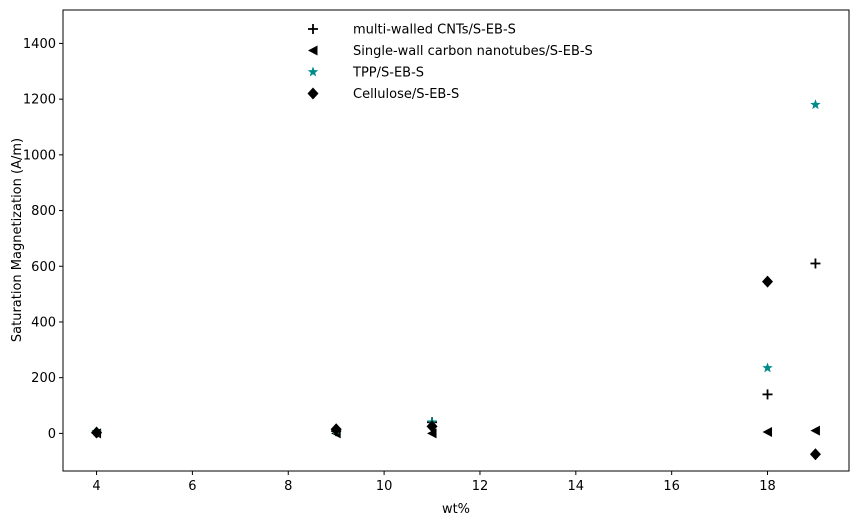 This screenshot has height=525, width=859. Describe the element at coordinates (456, 509) in the screenshot. I see `x-axis-label: wt%` at that location.